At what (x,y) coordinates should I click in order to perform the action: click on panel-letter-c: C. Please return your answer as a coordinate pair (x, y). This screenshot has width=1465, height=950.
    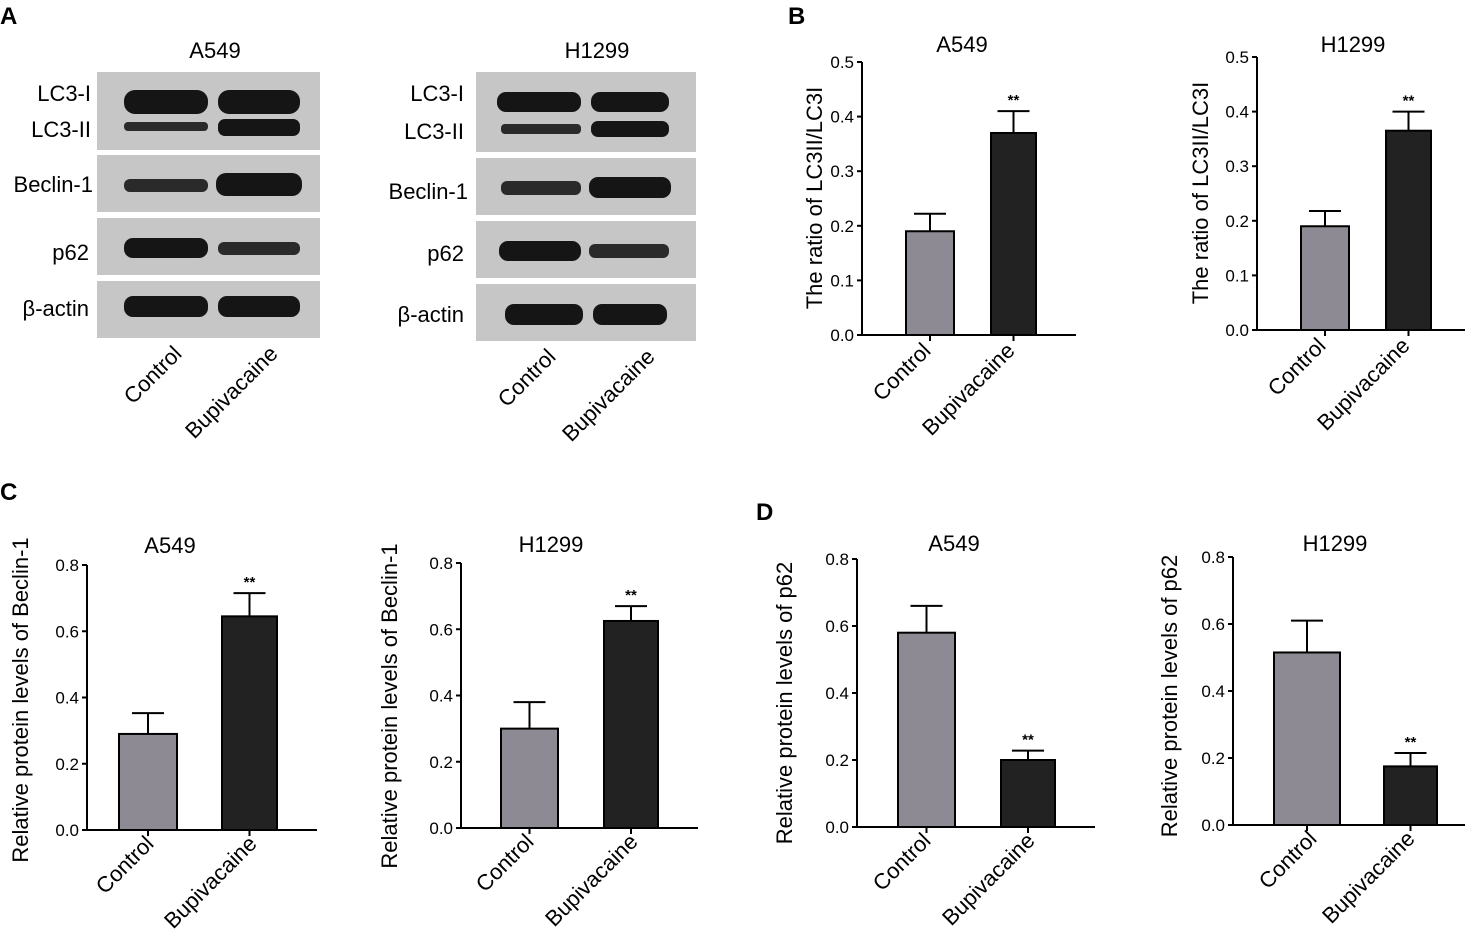
    Looking at the image, I should click on (8, 492).